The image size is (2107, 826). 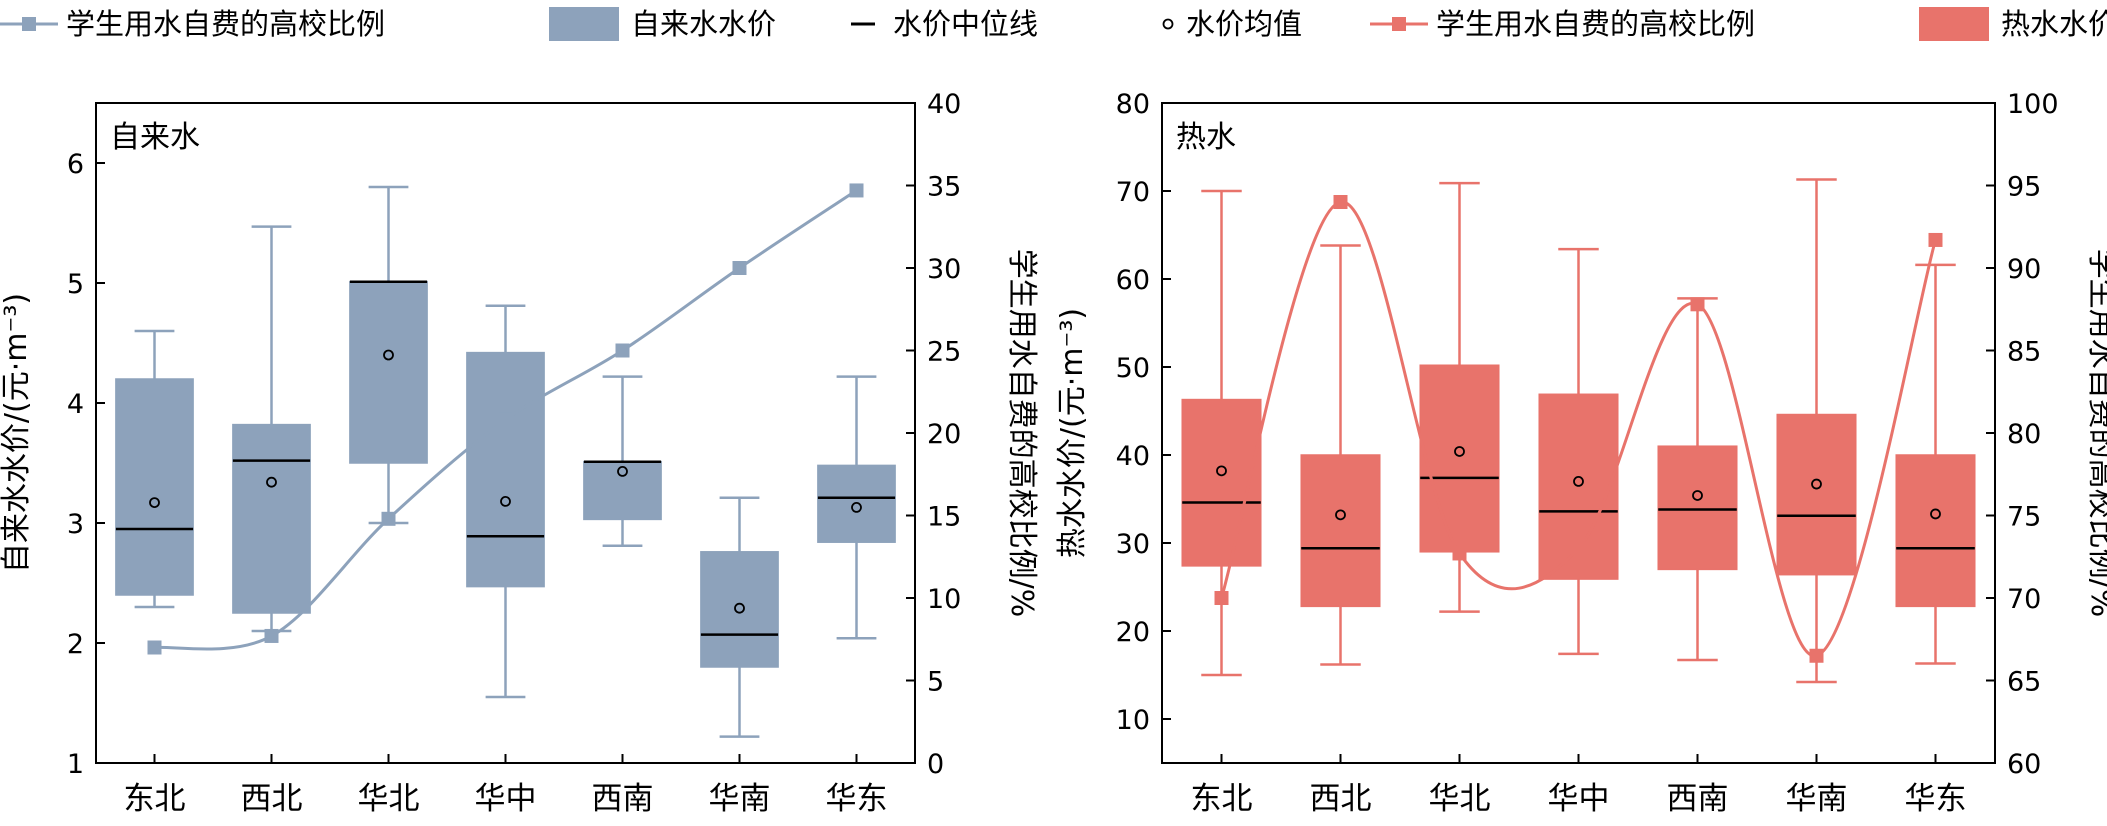 I want to click on y2-tick-label: 25, so click(x=944, y=352).